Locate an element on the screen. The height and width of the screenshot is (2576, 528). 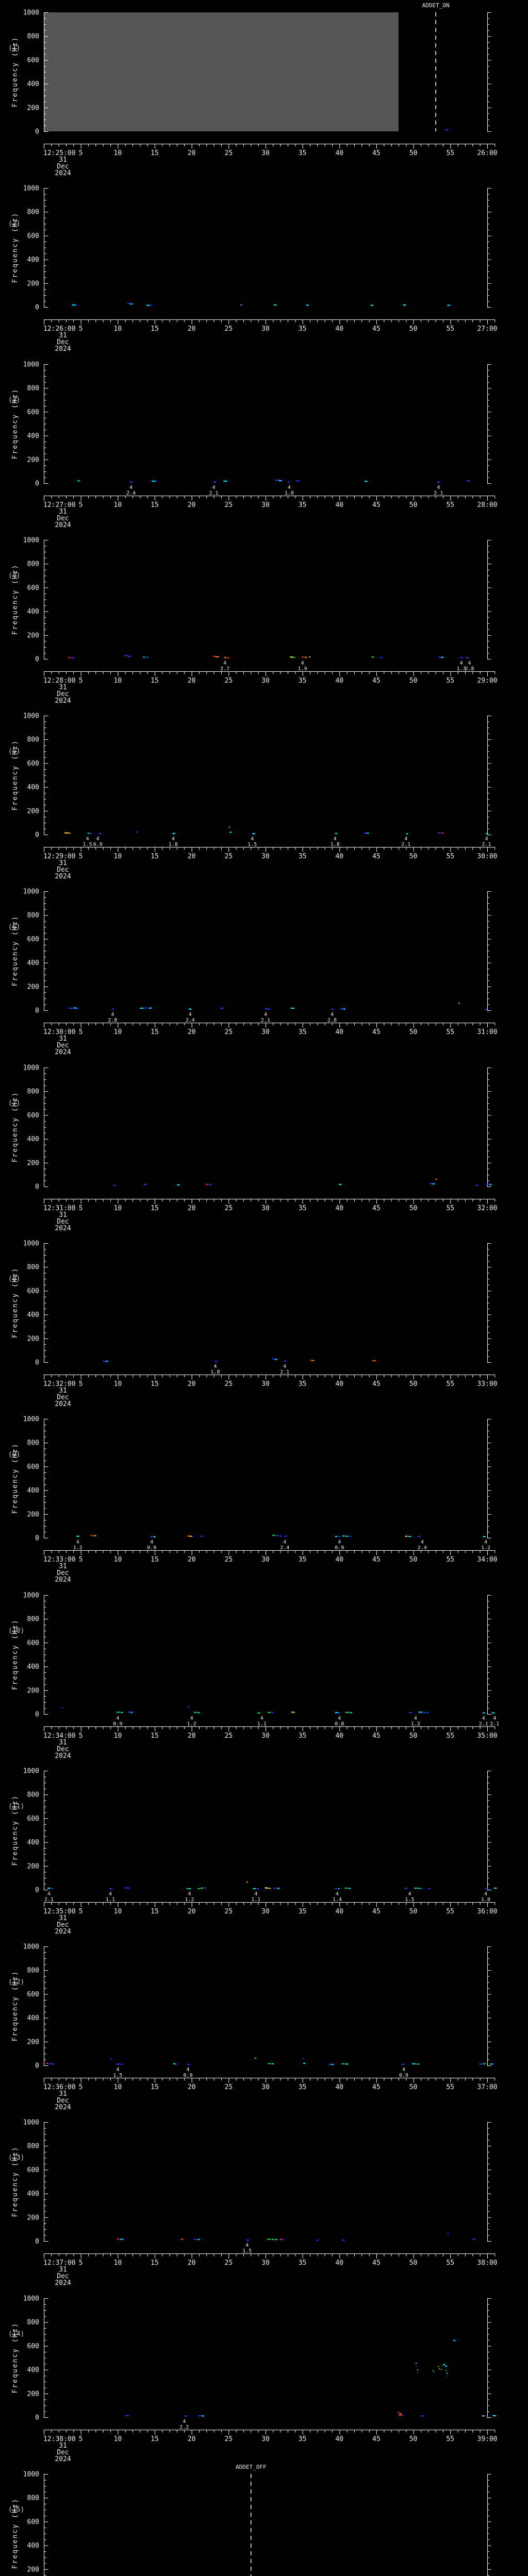
x-end-time-label: 39:00 is located at coordinates (487, 2439).